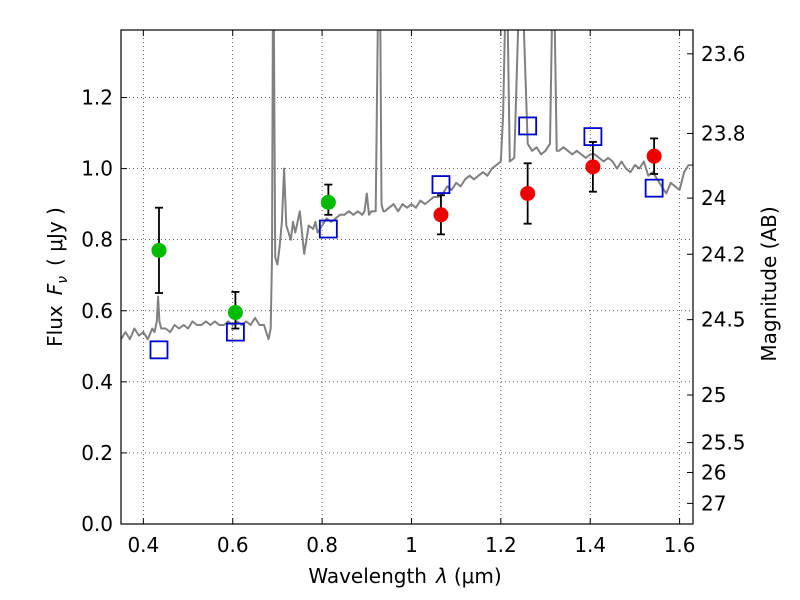  What do you see at coordinates (233, 545) in the screenshot?
I see `x-tick-label: 0.6` at bounding box center [233, 545].